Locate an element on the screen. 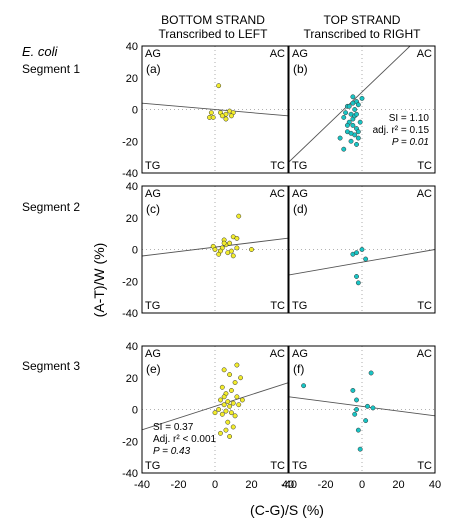 The image size is (464, 524). top-strand-title: TOP STRAND is located at coordinates (362, 20).